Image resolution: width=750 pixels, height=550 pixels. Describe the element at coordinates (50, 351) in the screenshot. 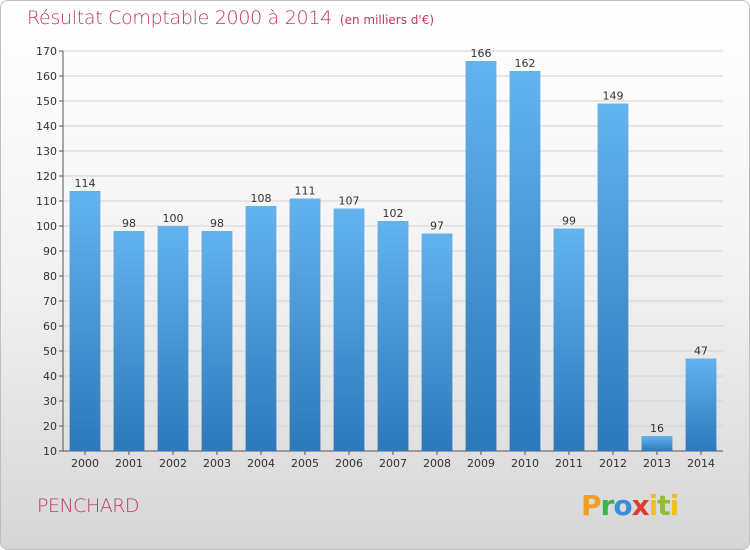

I see `y-tick-label: 50` at that location.